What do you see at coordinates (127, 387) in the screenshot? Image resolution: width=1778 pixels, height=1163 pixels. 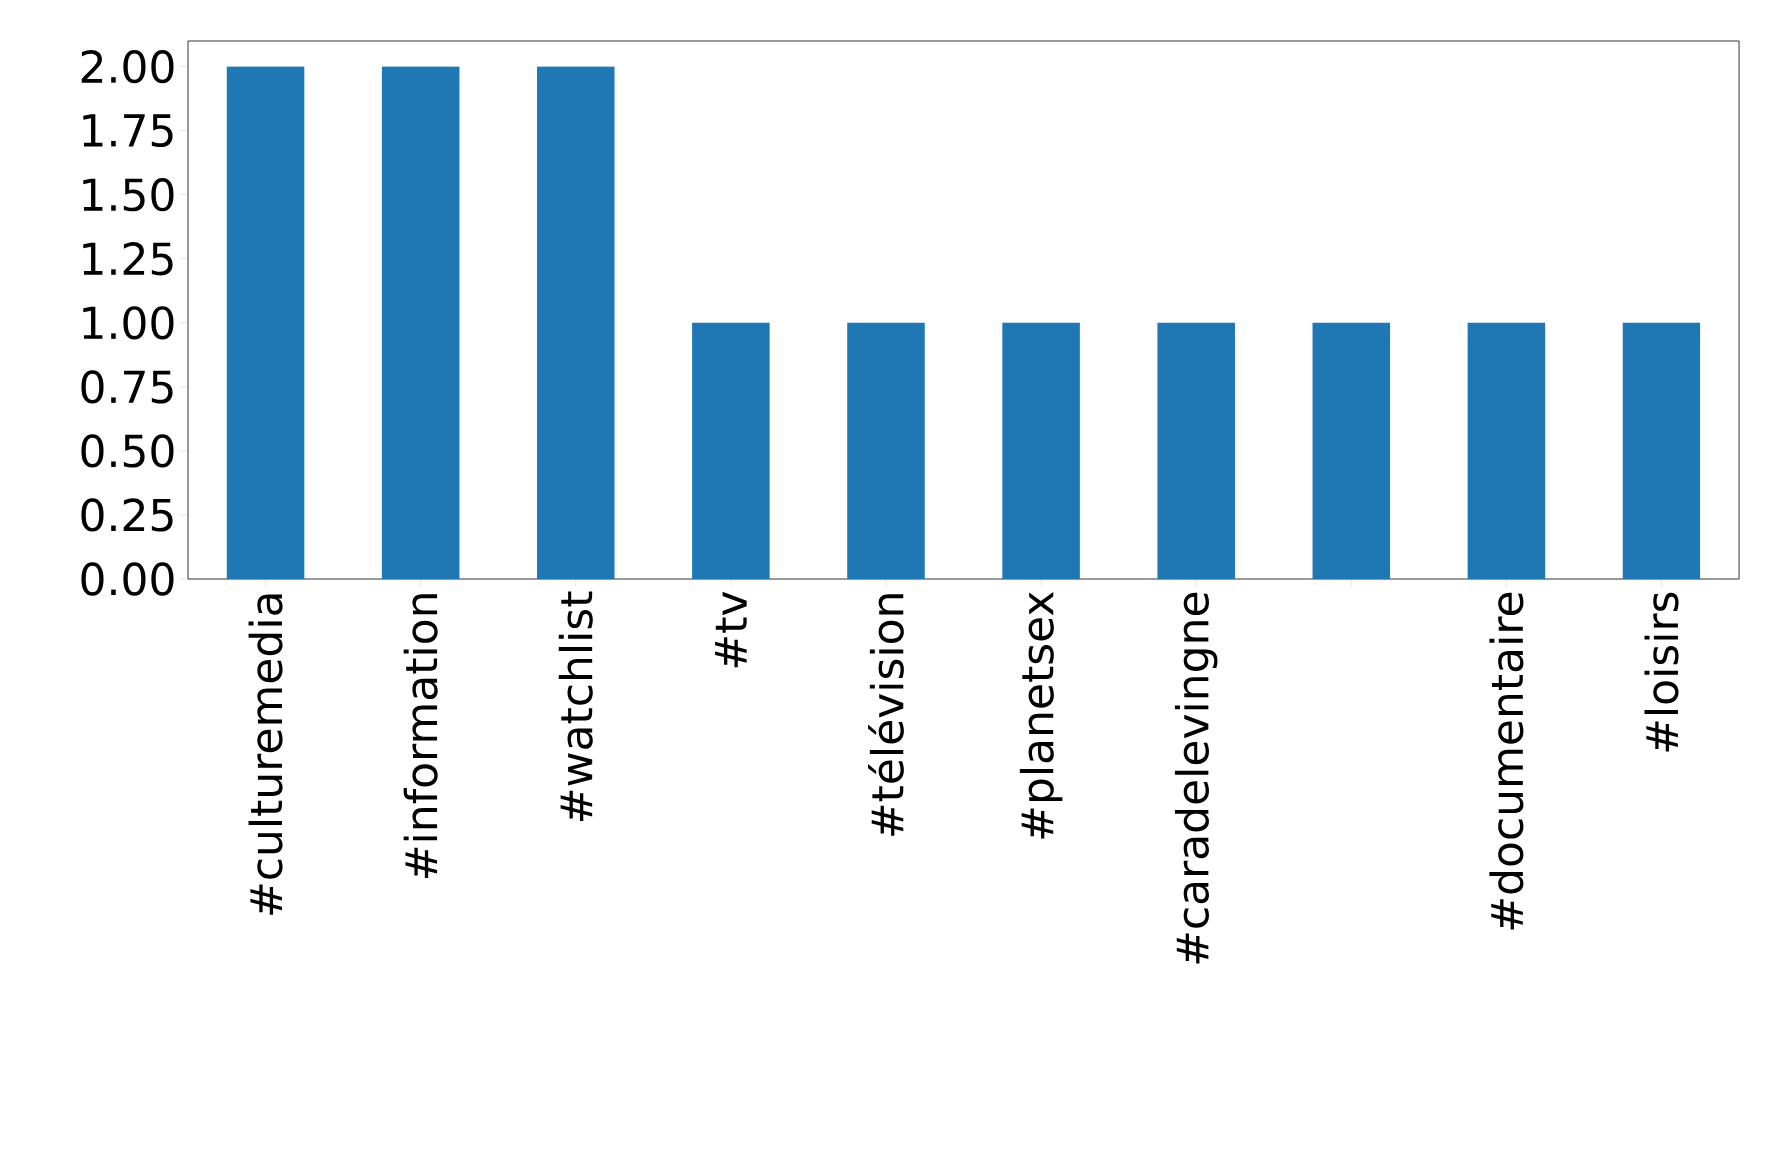 I see `y-tick-label: 0.75` at bounding box center [127, 387].